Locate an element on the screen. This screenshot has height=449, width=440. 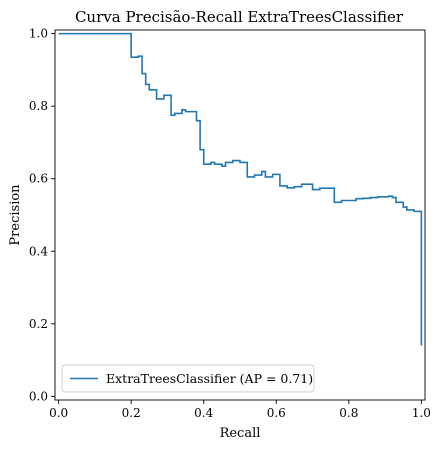
y-tick-label: 0.2 is located at coordinates (38, 324).